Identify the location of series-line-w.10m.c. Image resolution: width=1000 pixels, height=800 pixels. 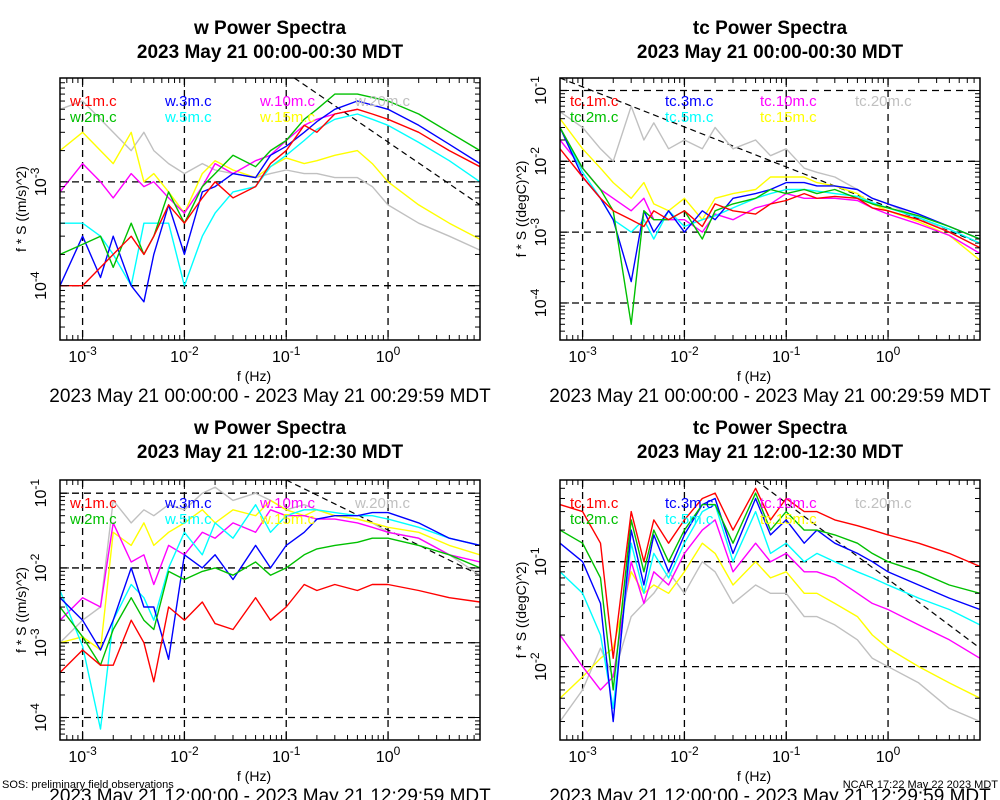
(270, 565).